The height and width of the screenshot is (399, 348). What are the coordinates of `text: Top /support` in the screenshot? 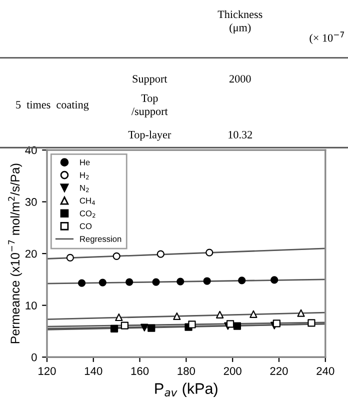 It's located at (149, 106).